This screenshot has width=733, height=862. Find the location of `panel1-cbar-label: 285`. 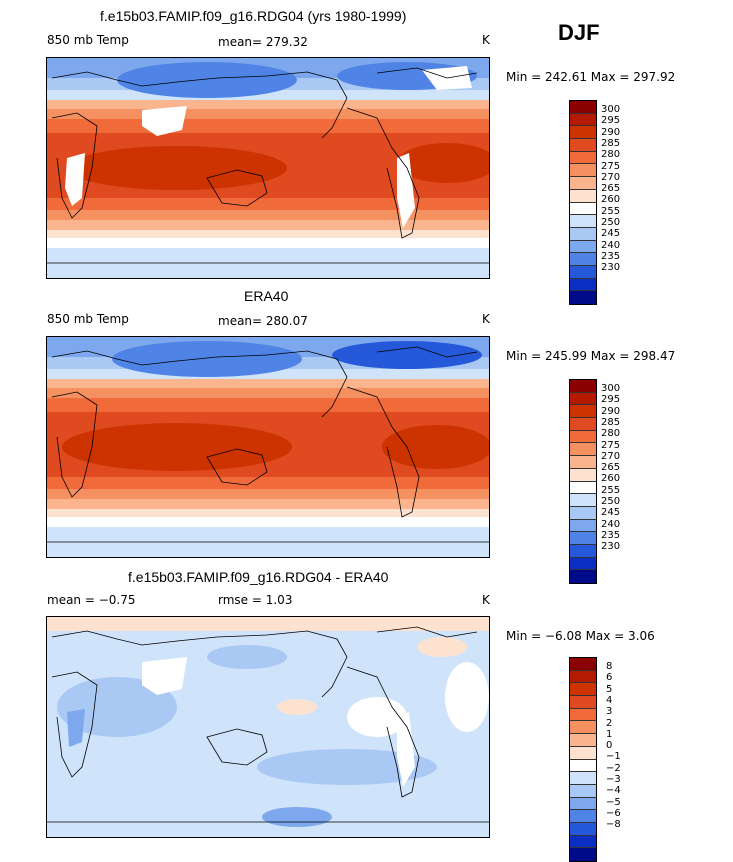

panel1-cbar-label: 285 is located at coordinates (611, 143).